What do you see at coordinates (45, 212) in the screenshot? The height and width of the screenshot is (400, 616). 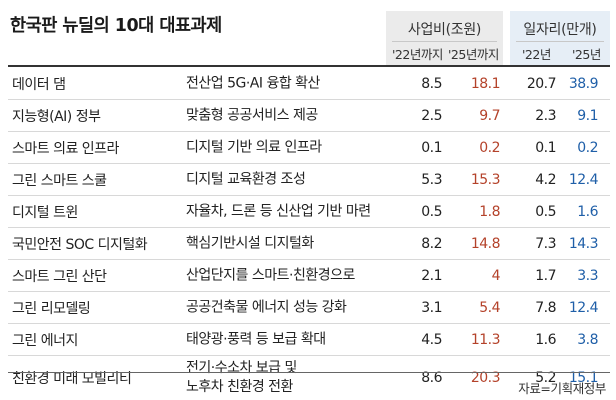 I see `project-name: 디지털 트윈` at bounding box center [45, 212].